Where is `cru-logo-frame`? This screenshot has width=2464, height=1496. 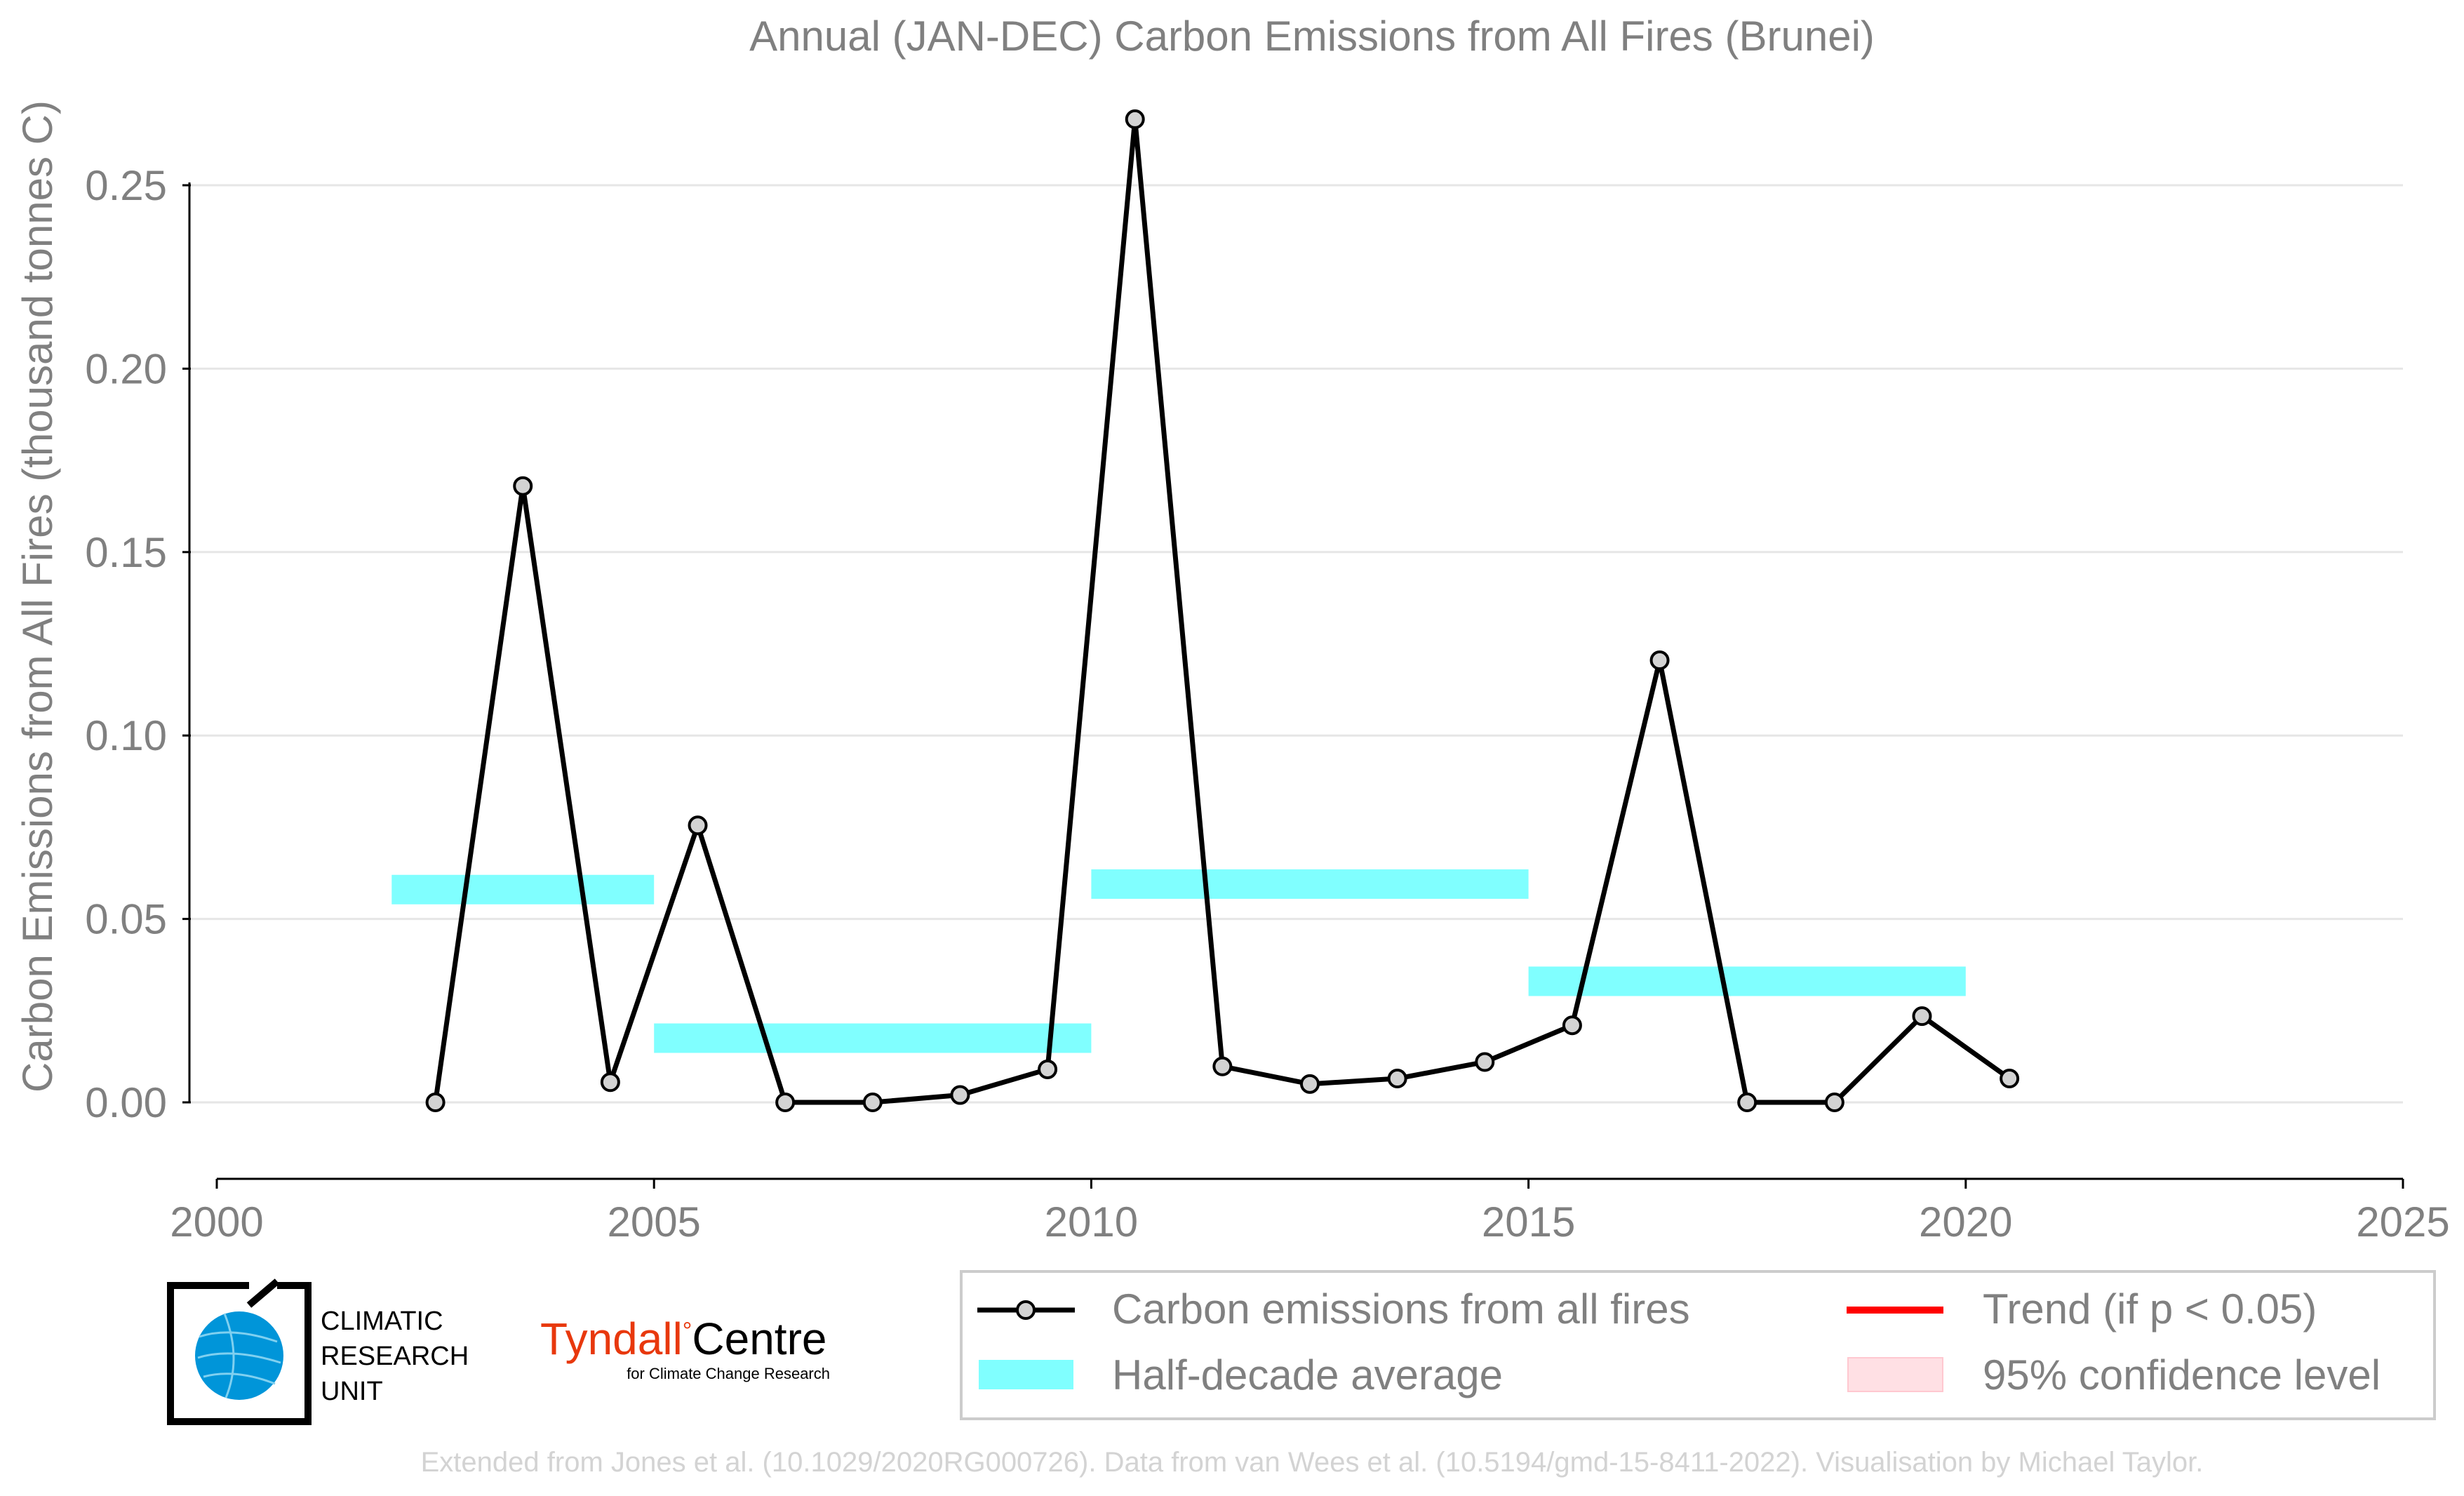 cru-logo-frame is located at coordinates (239, 1353).